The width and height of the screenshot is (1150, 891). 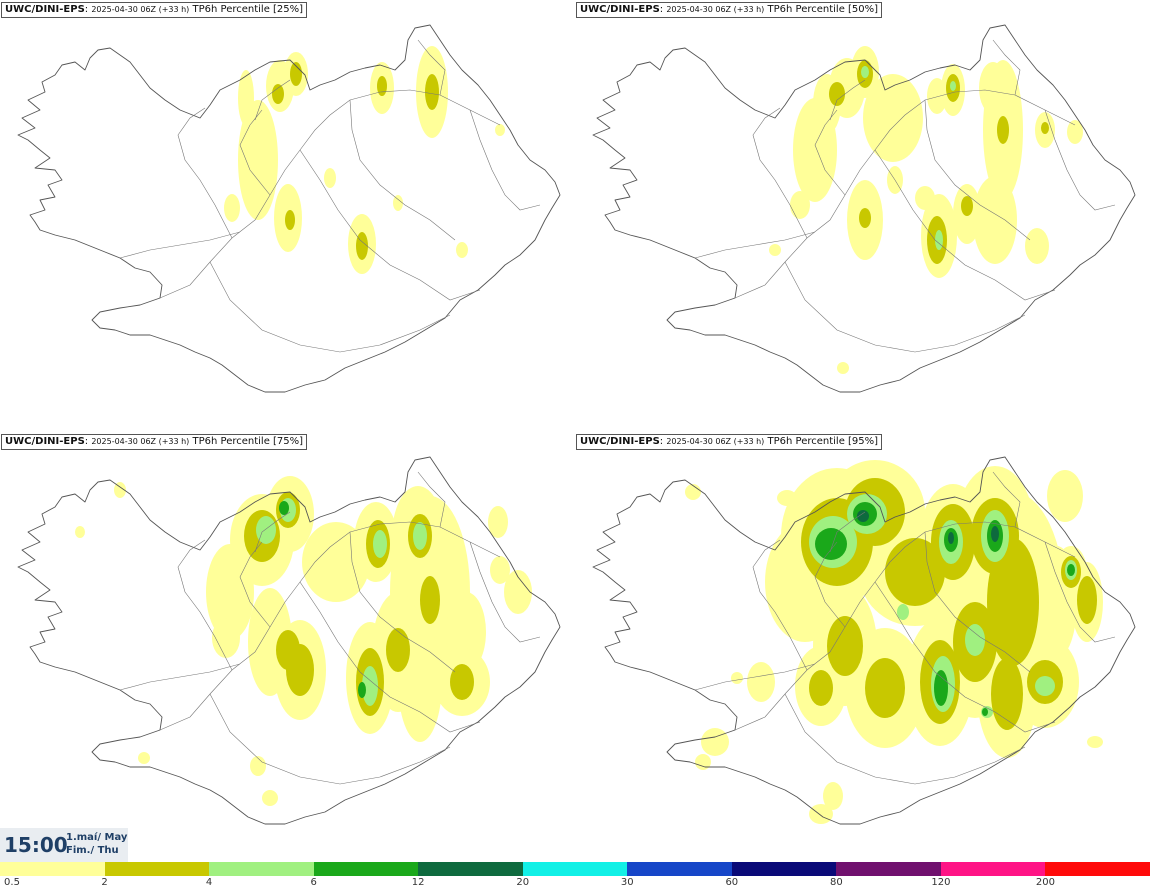 What do you see at coordinates (209, 882) in the screenshot?
I see `legend-label: 4` at bounding box center [209, 882].